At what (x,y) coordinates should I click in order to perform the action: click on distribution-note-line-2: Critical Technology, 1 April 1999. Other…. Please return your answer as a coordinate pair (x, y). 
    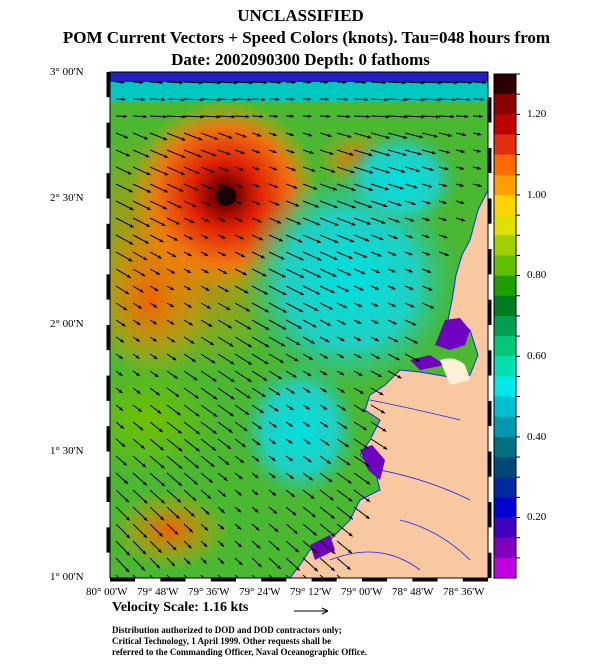
    Looking at the image, I should click on (222, 641).